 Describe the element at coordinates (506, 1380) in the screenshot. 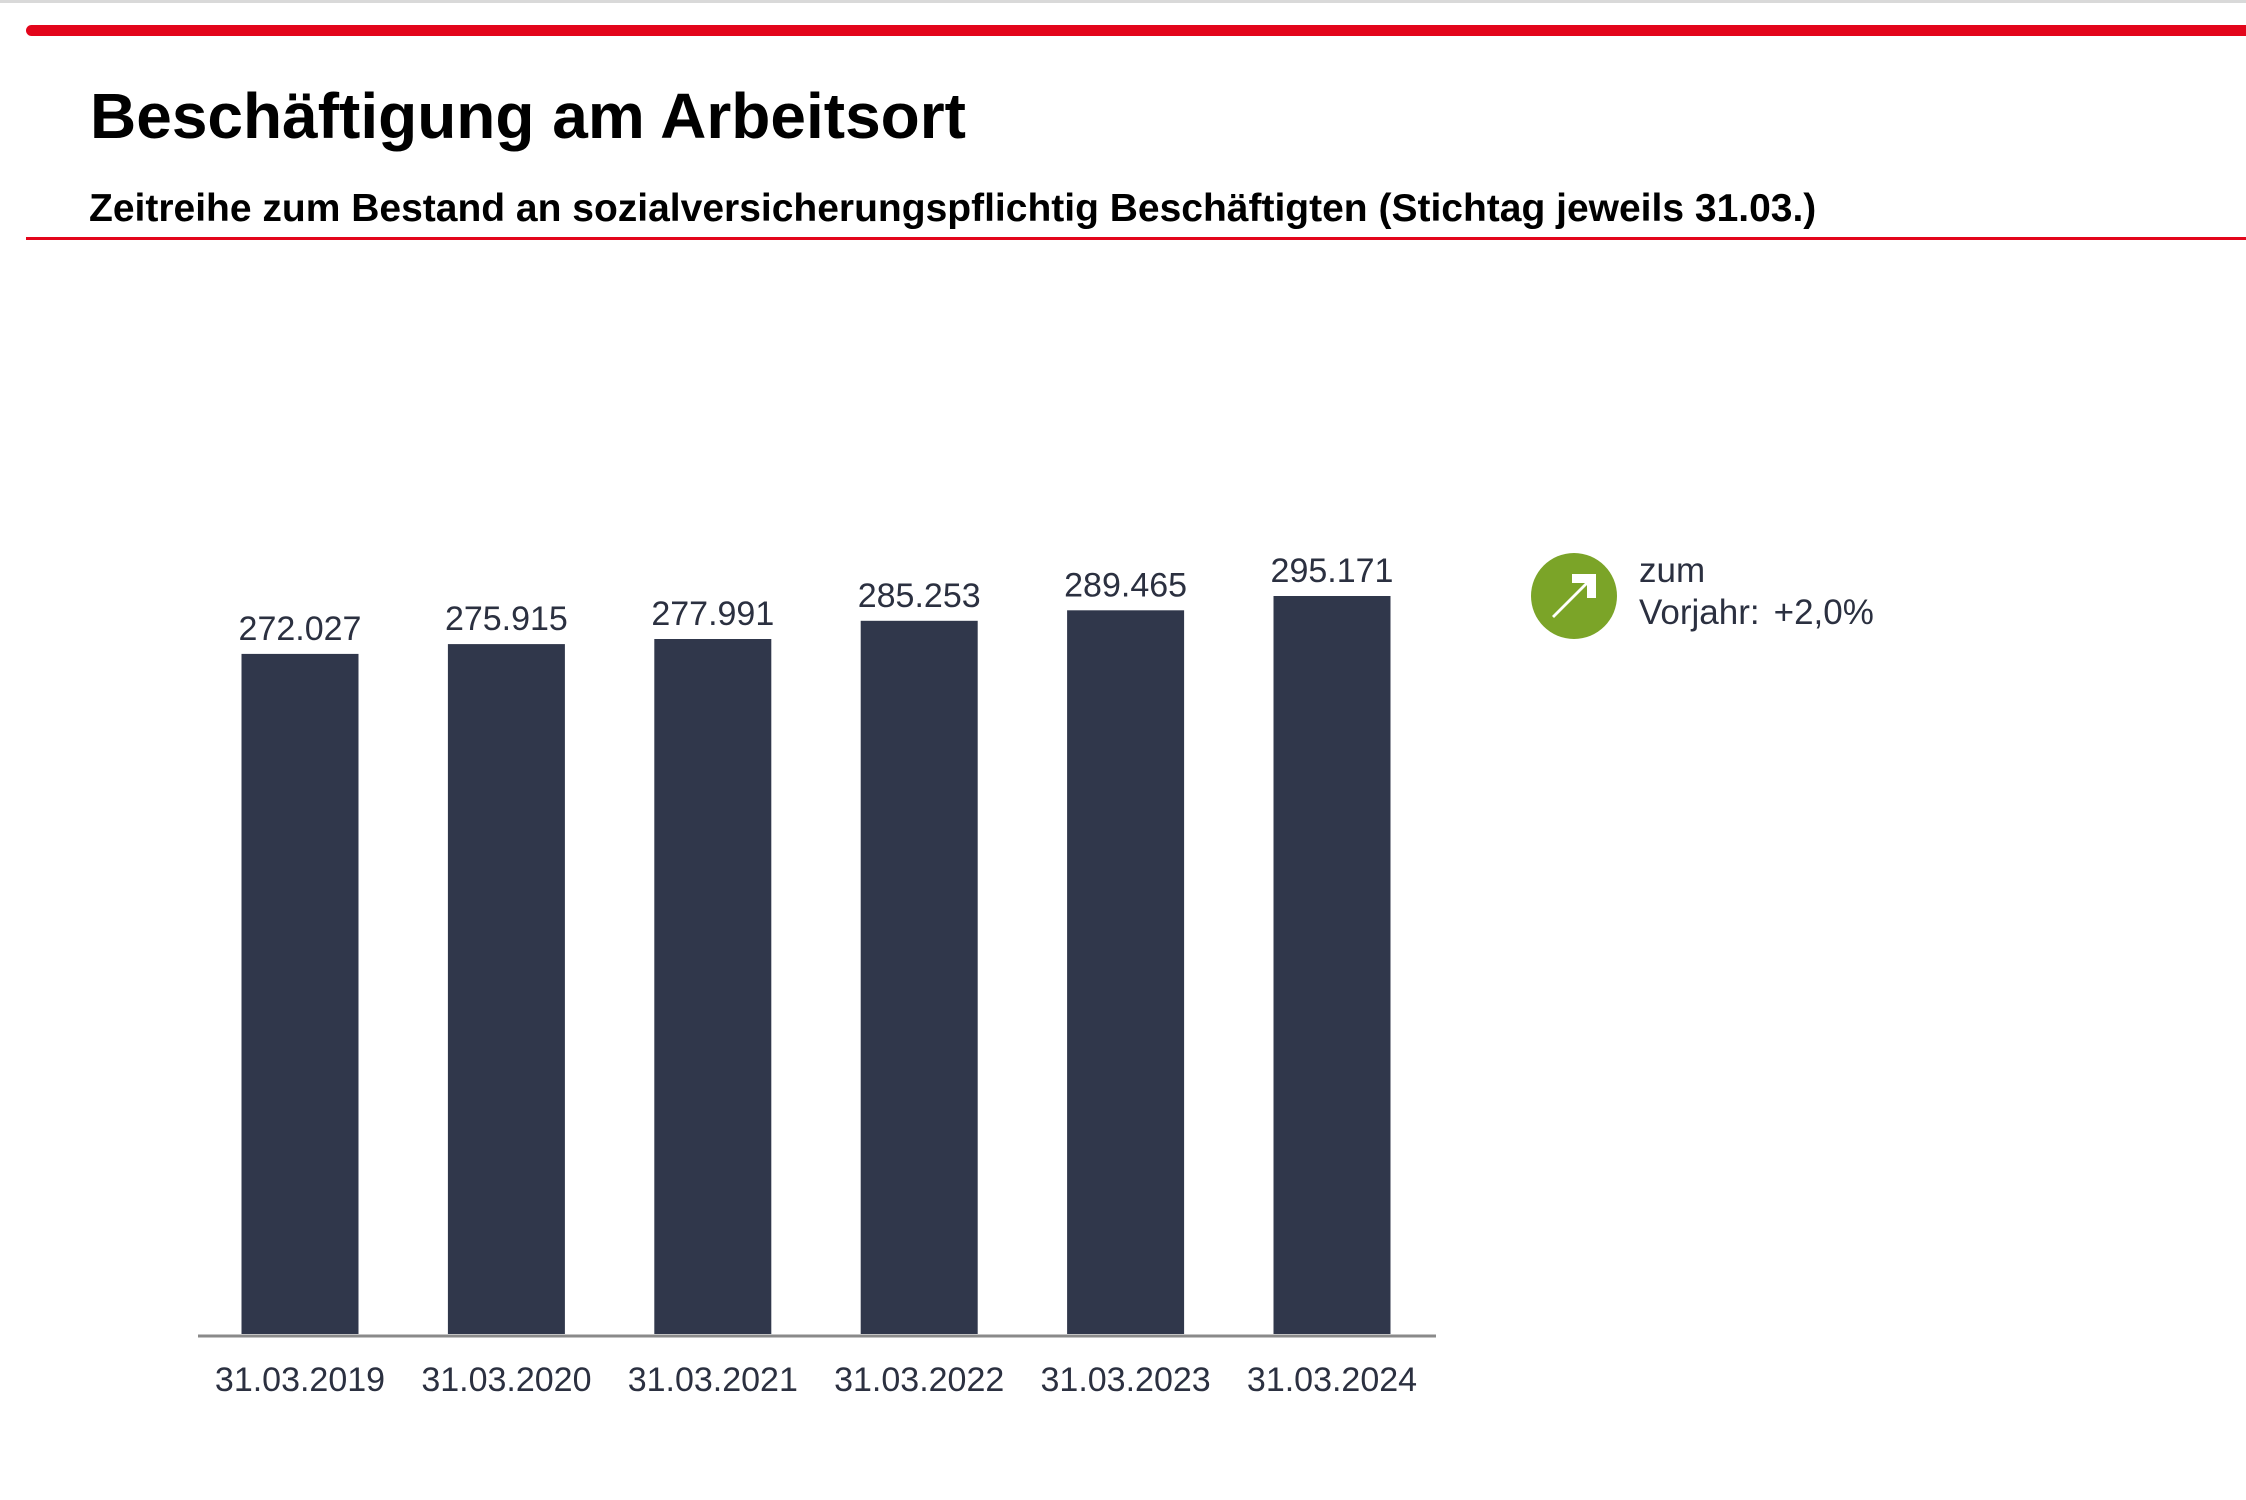

I see `x-tick-label: 31.03.2020` at that location.